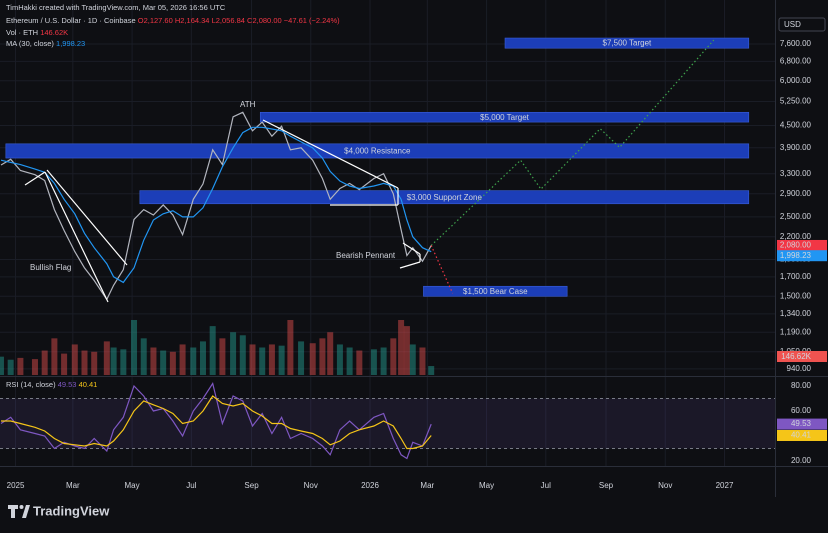 This screenshot has width=828, height=533. What do you see at coordinates (801, 410) in the screenshot?
I see `y-tick-label: 60.00` at bounding box center [801, 410].